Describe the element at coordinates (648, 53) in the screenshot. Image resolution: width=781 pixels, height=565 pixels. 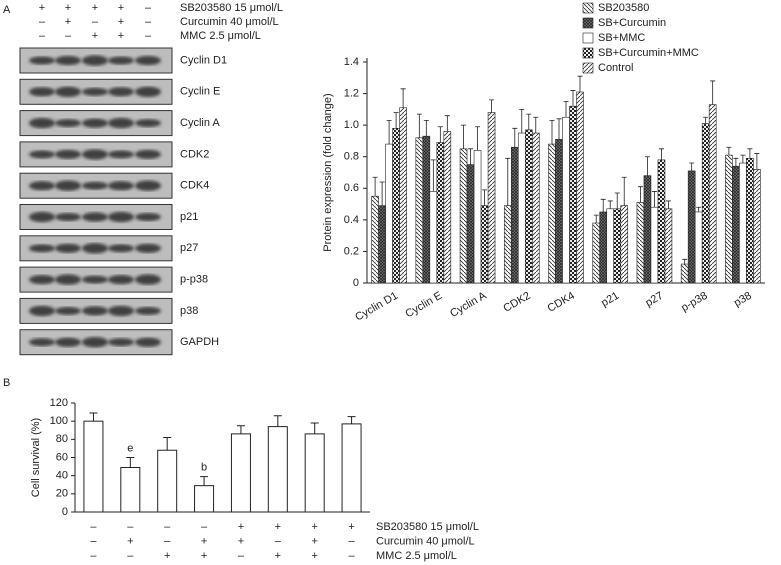
I see `legend-label: SB+Curcumin+MMC` at that location.